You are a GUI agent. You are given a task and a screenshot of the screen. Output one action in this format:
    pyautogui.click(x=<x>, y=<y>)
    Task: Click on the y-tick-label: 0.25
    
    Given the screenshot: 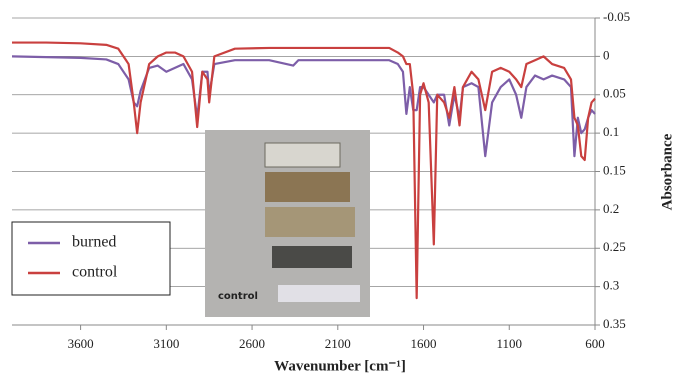 What is the action you would take?
    pyautogui.click(x=614, y=246)
    